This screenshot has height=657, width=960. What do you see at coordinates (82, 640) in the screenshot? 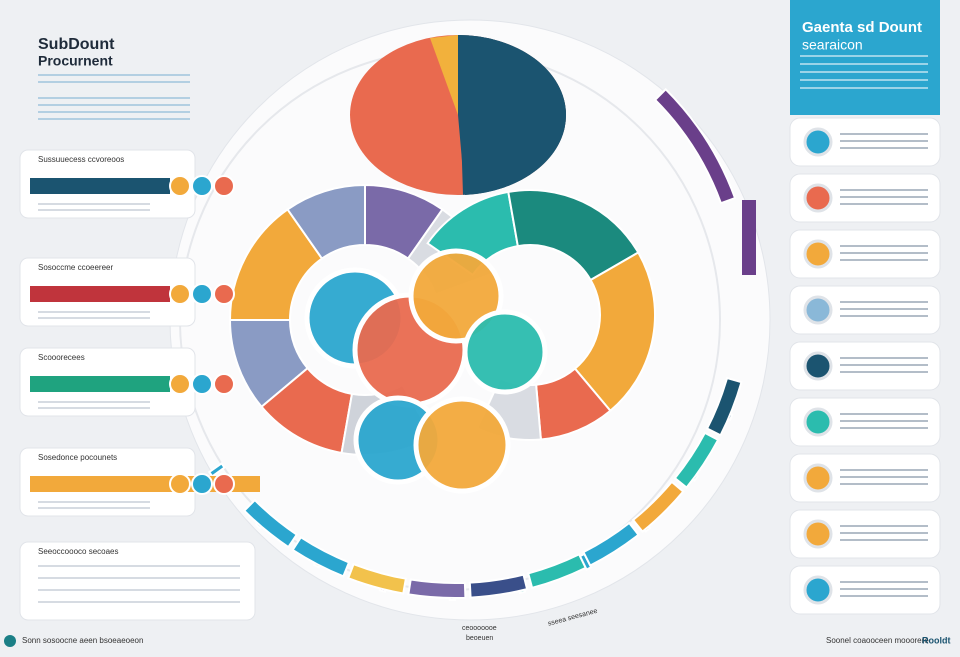
I see `footer-text: Sonn sosoocne aeen bsoeaeoeon` at bounding box center [82, 640].